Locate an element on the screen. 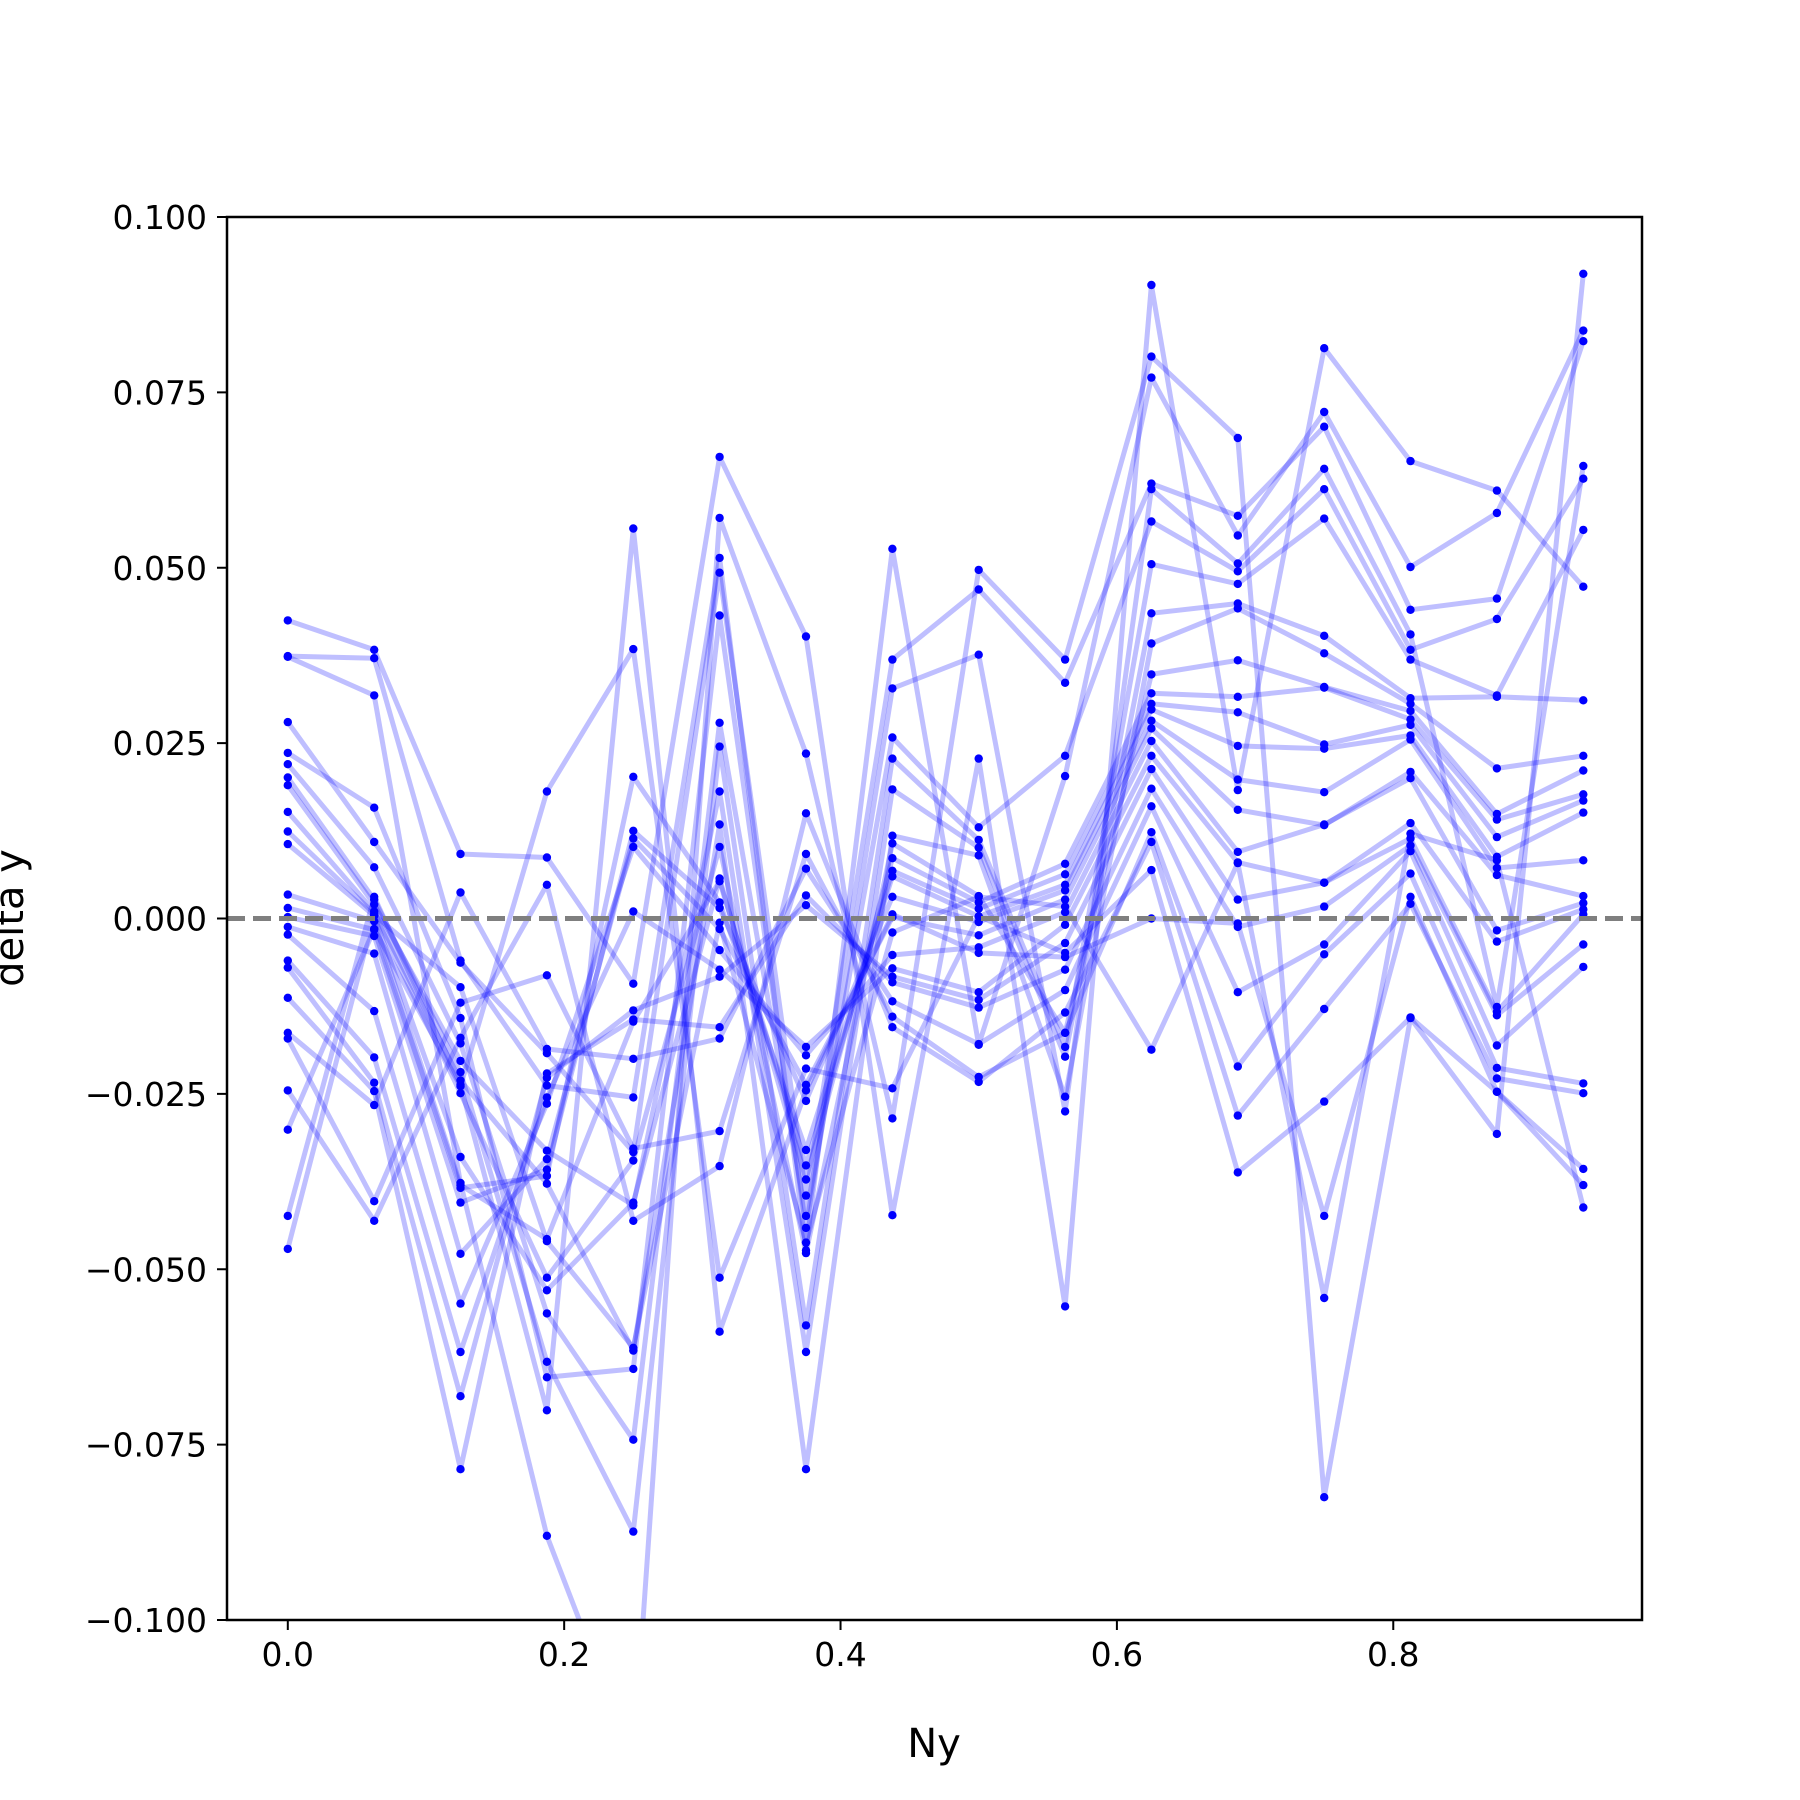 This screenshot has width=1800, height=1800. x-tick-label: 0.0 is located at coordinates (288, 1654).